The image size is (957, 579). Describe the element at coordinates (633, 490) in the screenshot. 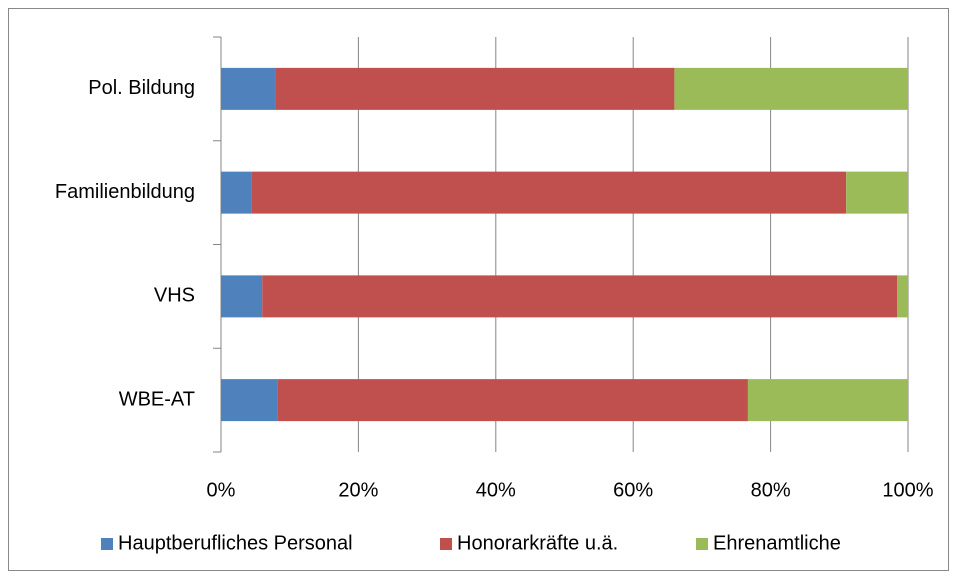

I see `x-tick-label: 60%` at that location.